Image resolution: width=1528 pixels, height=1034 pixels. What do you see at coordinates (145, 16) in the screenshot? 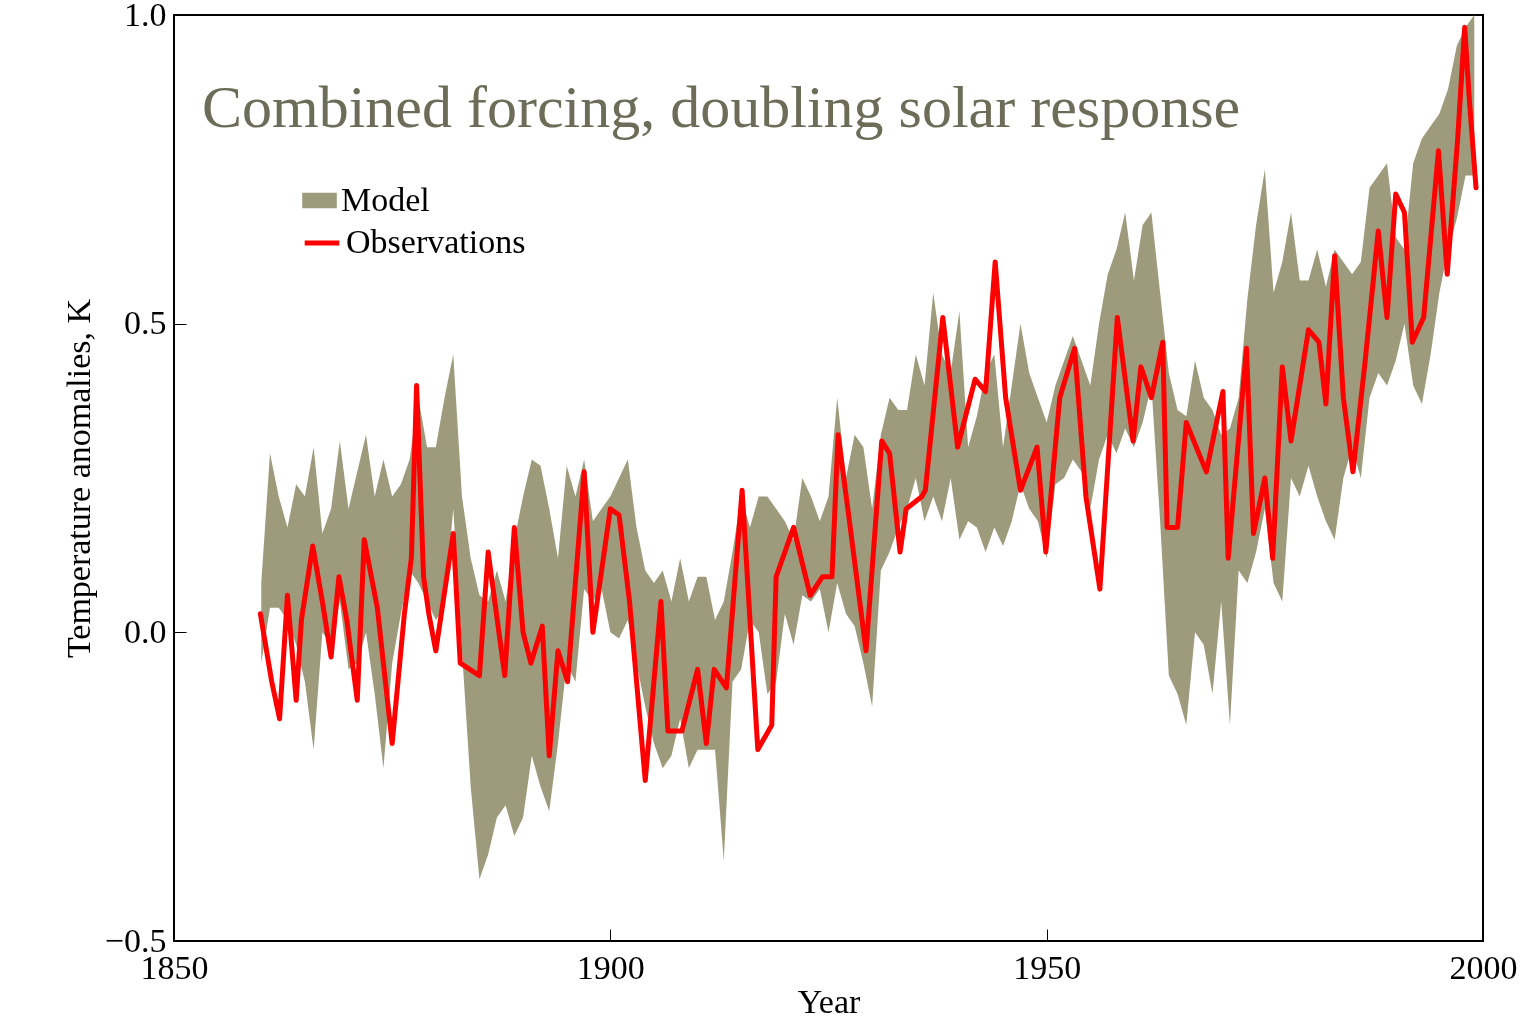
I see `y-tick-label: 1.0` at bounding box center [145, 16].